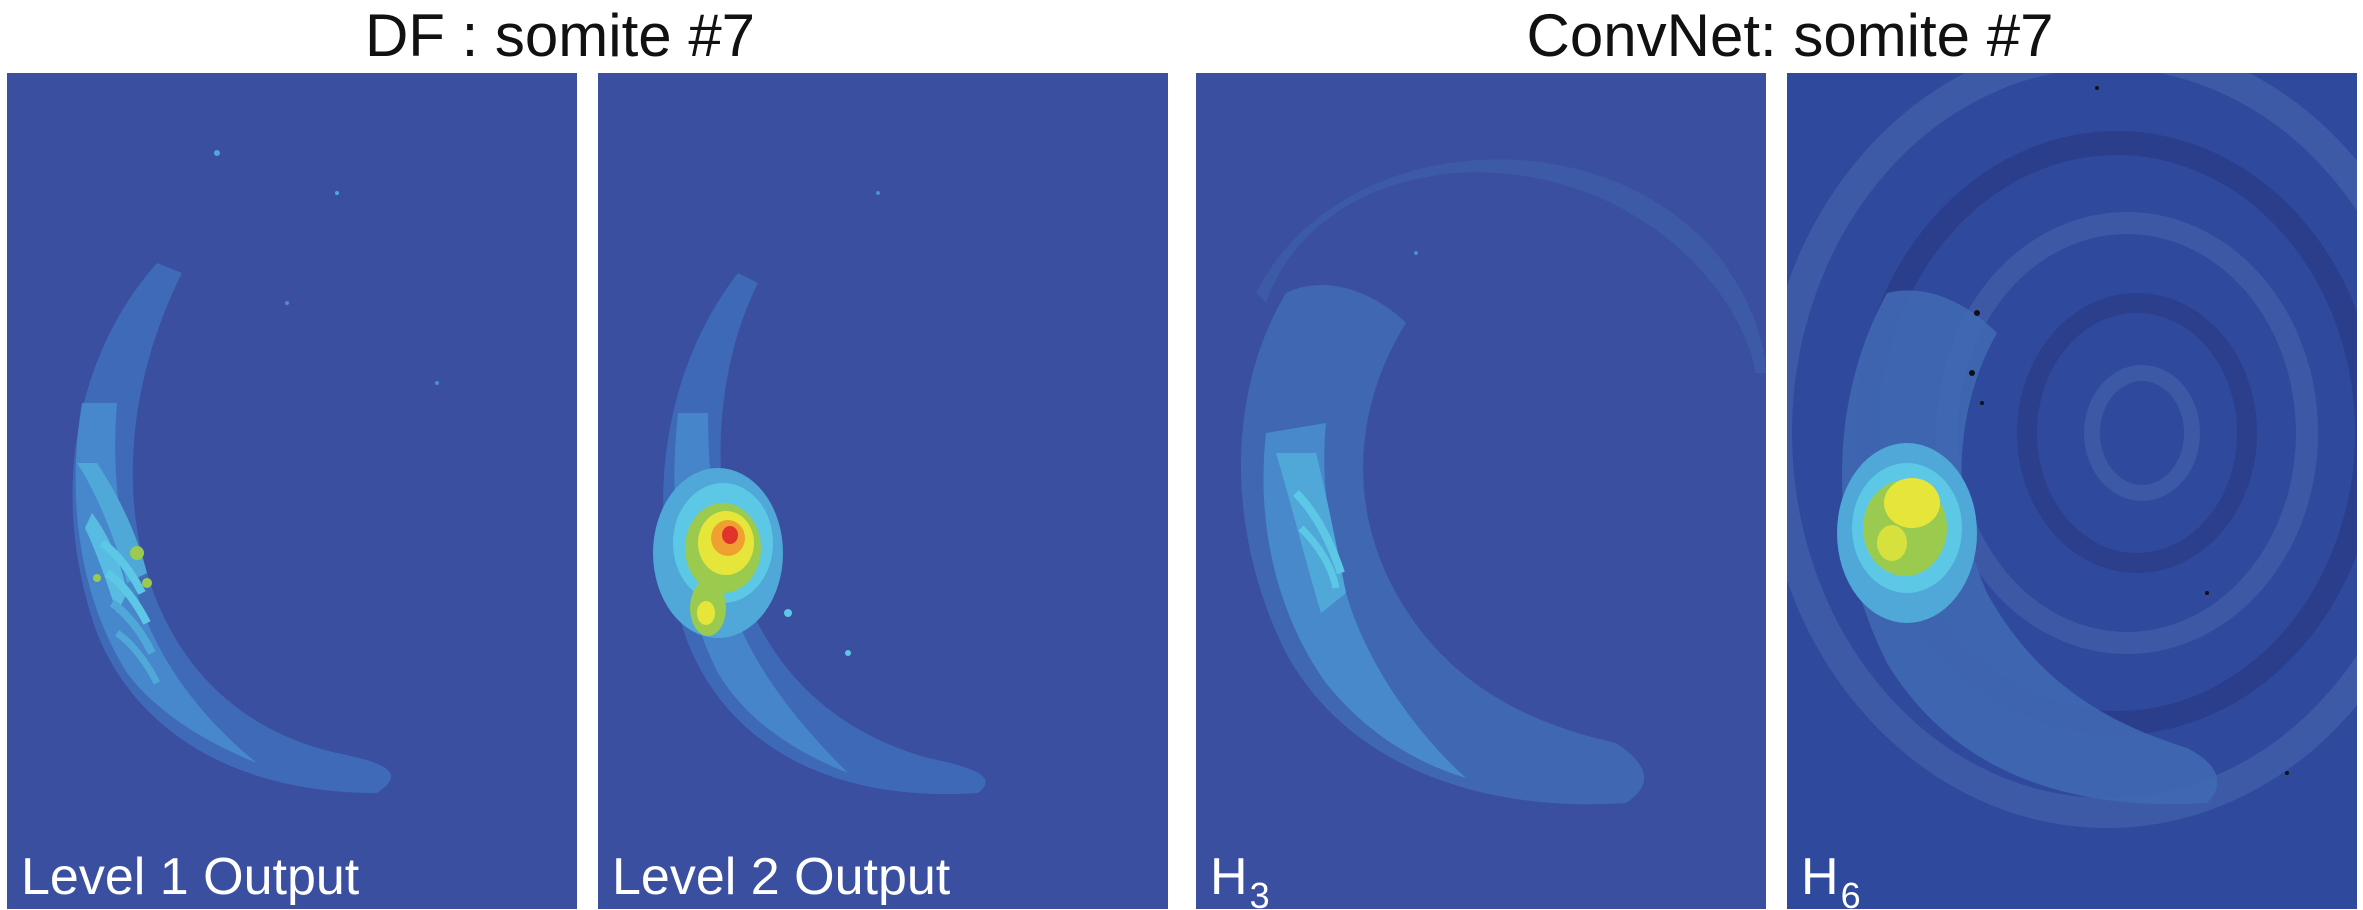 Image resolution: width=2363 pixels, height=910 pixels. Describe the element at coordinates (1240, 878) in the screenshot. I see `panel-caption-h3: H3` at that location.